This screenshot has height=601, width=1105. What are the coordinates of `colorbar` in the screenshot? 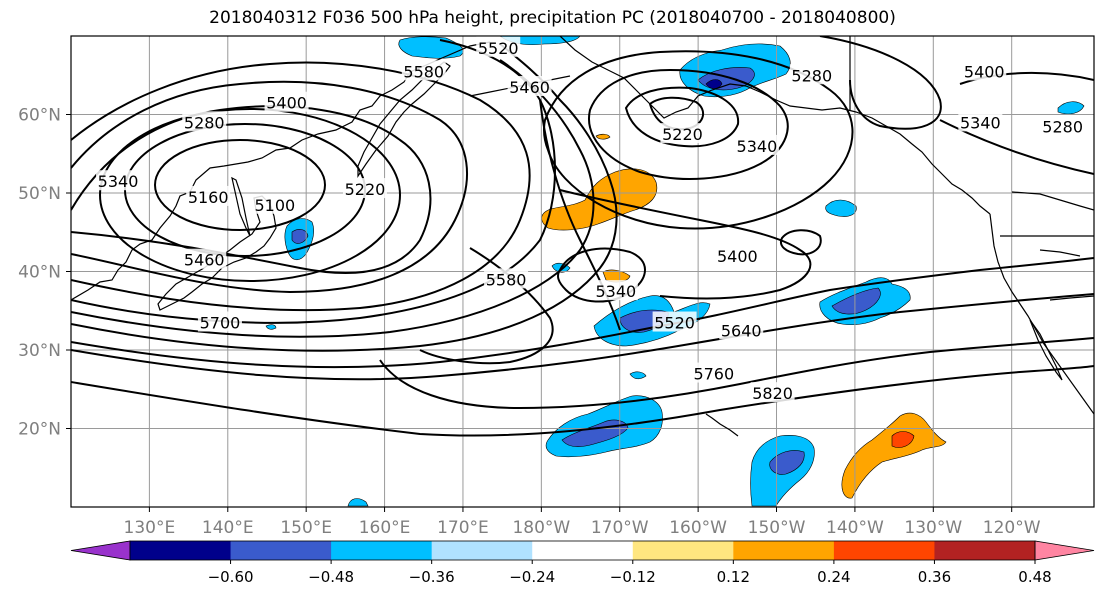 It's located at (582, 550).